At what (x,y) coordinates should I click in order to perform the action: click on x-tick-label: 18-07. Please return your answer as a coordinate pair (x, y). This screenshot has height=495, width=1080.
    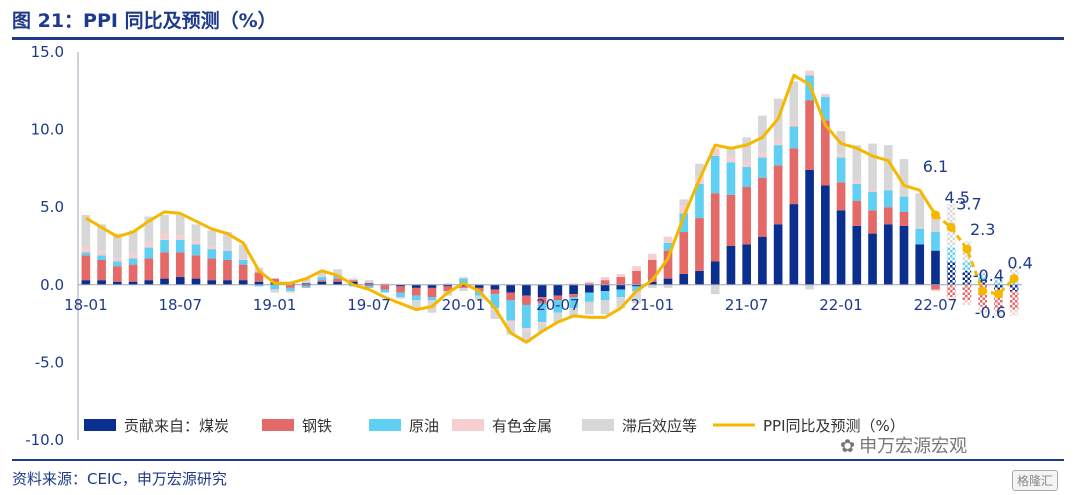
    Looking at the image, I should click on (180, 305).